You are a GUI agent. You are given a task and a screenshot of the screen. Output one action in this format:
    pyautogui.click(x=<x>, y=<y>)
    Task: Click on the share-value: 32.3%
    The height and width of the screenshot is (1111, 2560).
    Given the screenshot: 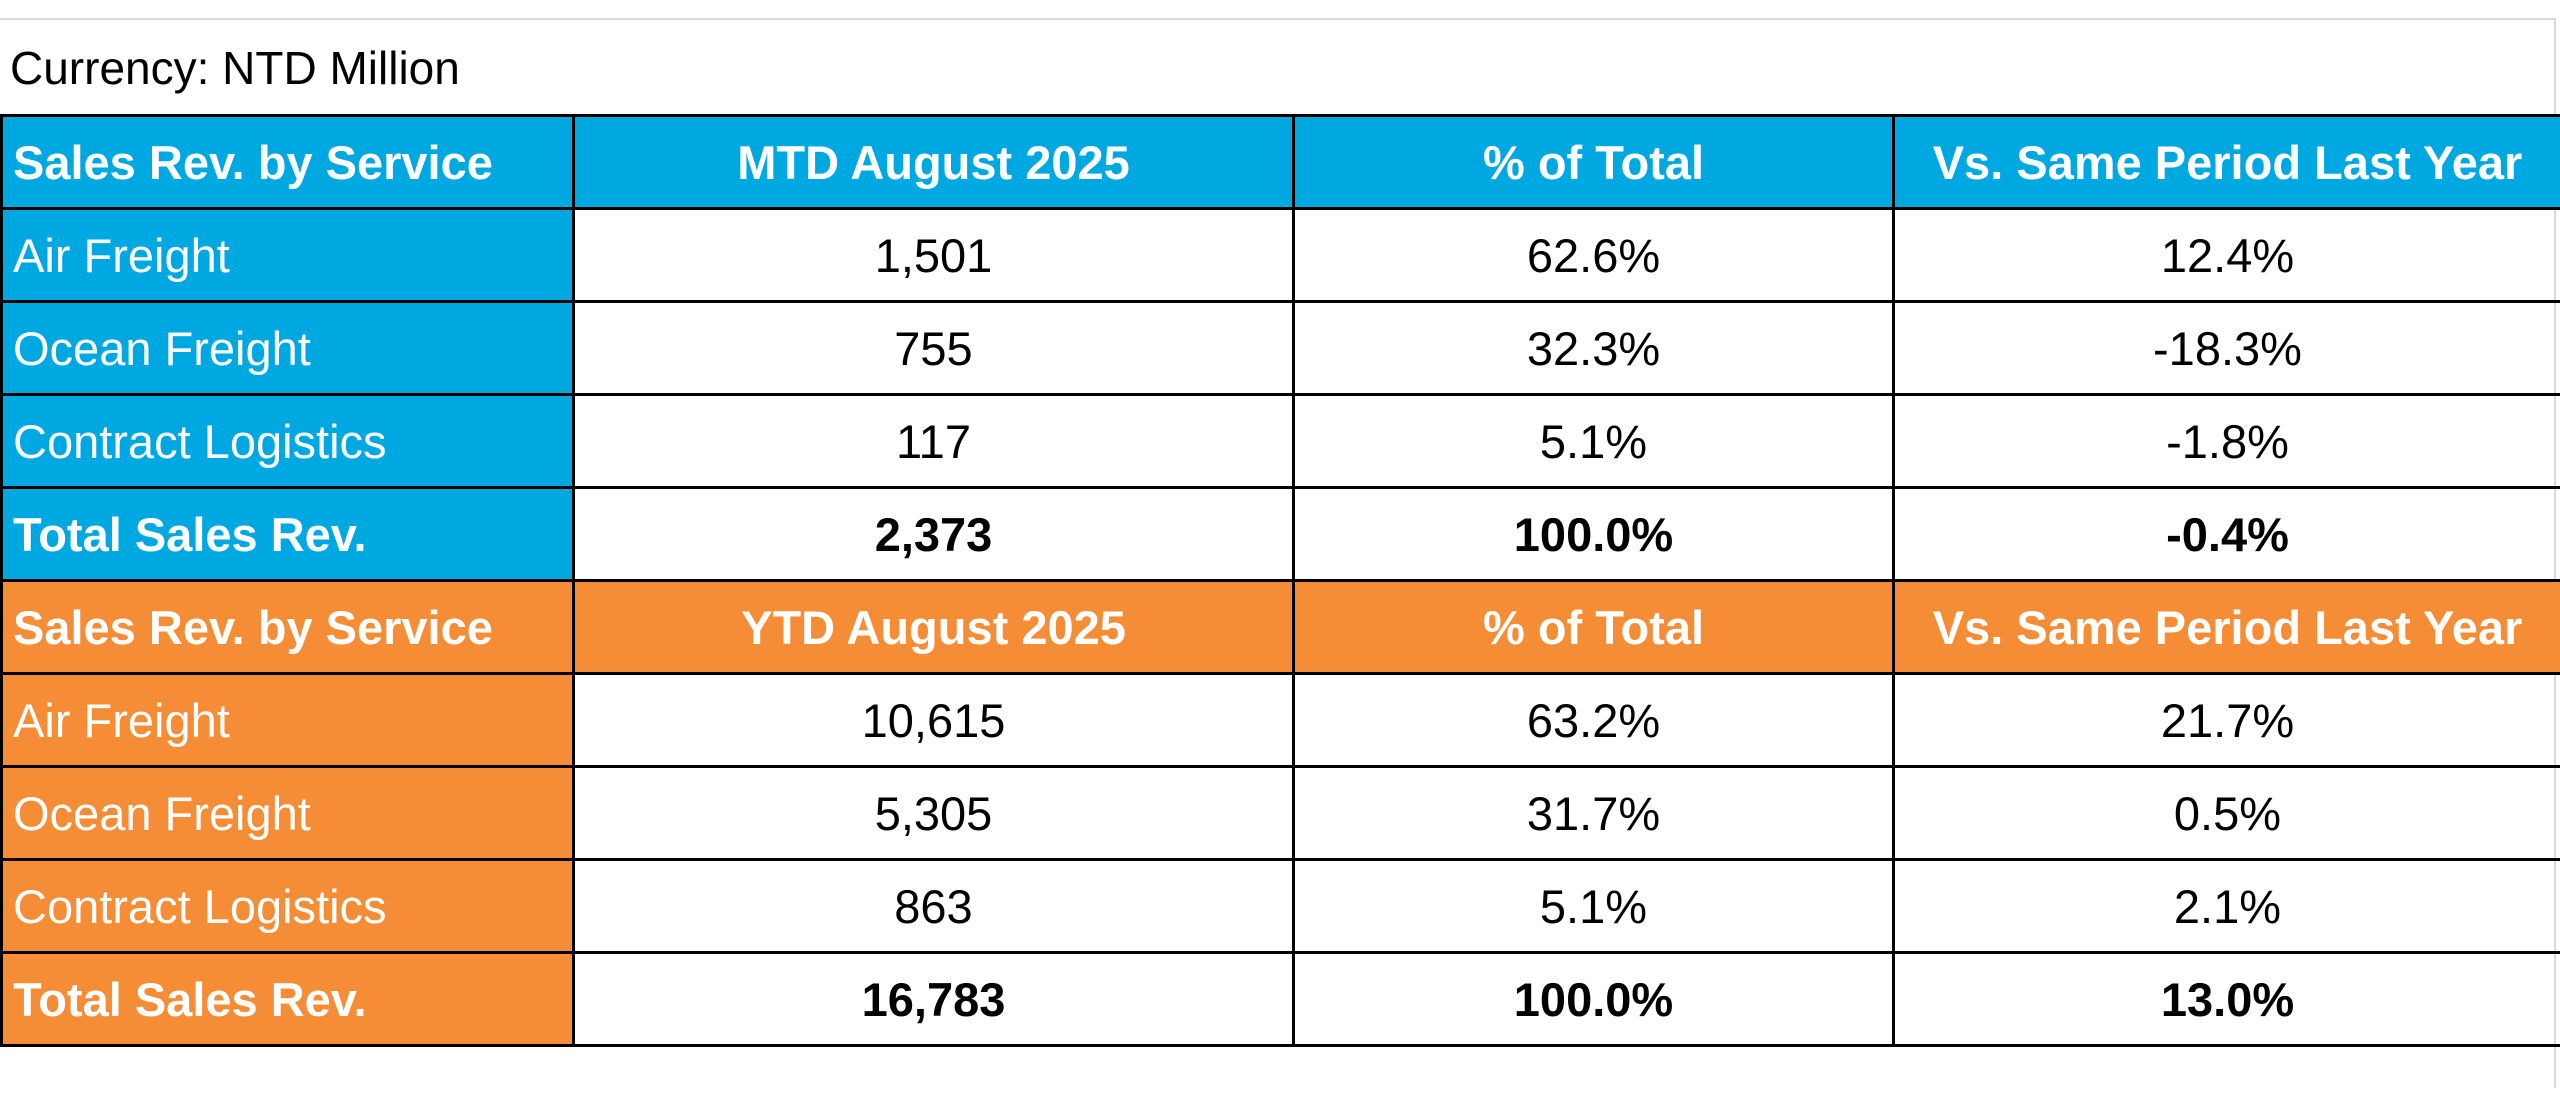 What is the action you would take?
    pyautogui.click(x=1593, y=348)
    